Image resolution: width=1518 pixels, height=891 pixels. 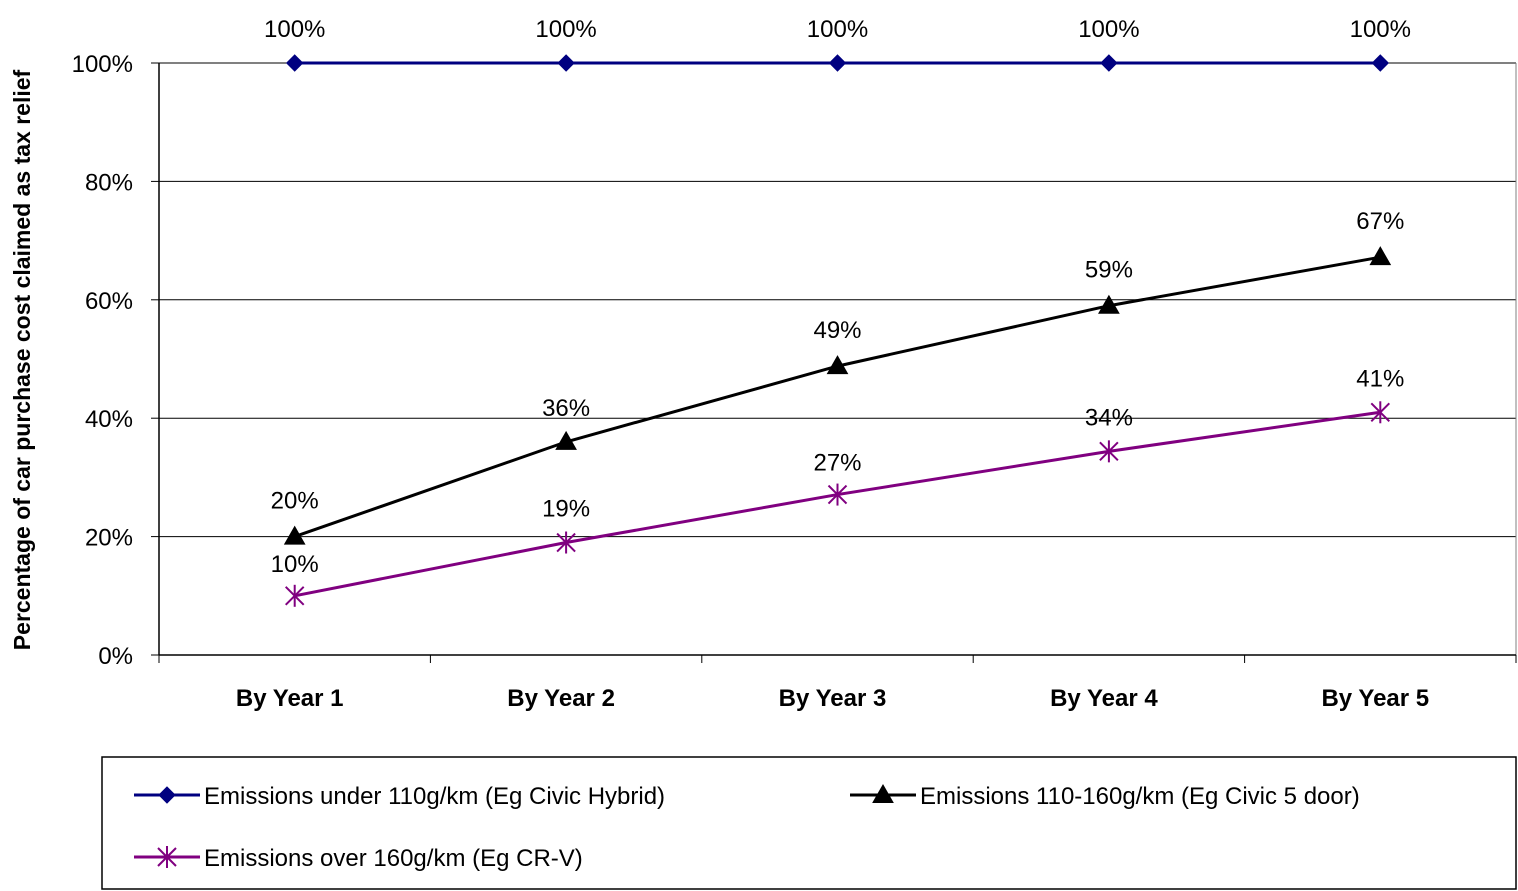 What do you see at coordinates (1380, 221) in the screenshot?
I see `data-label: 67%` at bounding box center [1380, 221].